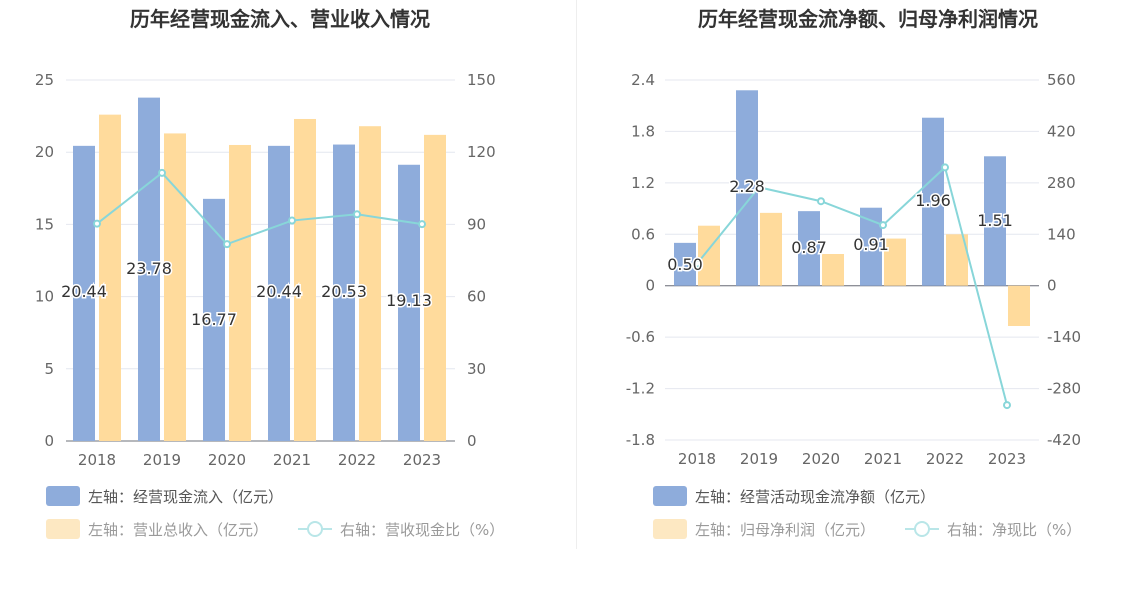 This screenshot has width=1148, height=589. I want to click on y-left-tick-label: 15, so click(44, 224).